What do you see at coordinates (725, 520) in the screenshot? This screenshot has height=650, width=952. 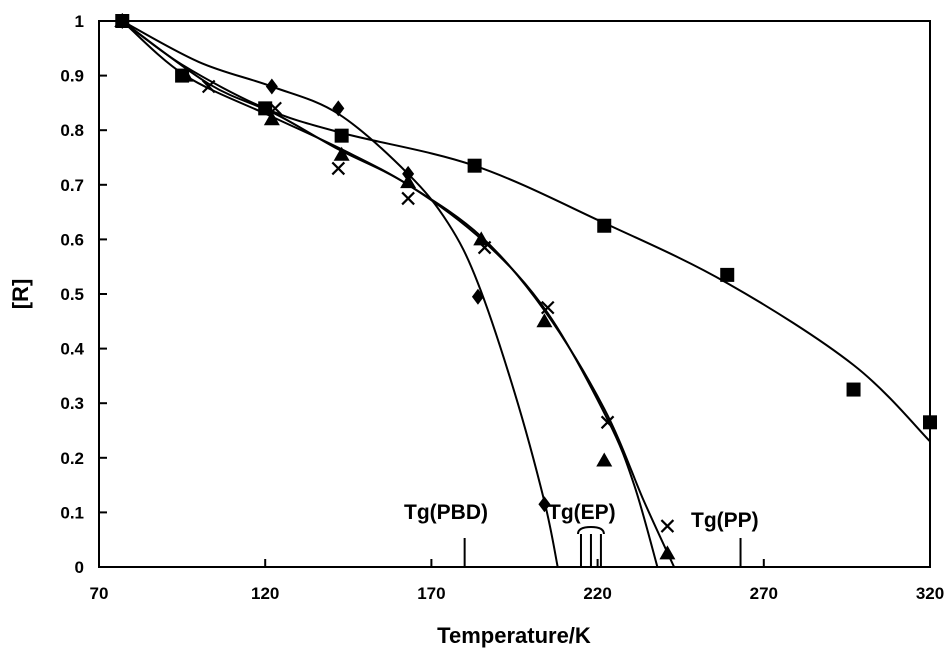 I see `tg-pp-label: Tg(PP)` at bounding box center [725, 520].